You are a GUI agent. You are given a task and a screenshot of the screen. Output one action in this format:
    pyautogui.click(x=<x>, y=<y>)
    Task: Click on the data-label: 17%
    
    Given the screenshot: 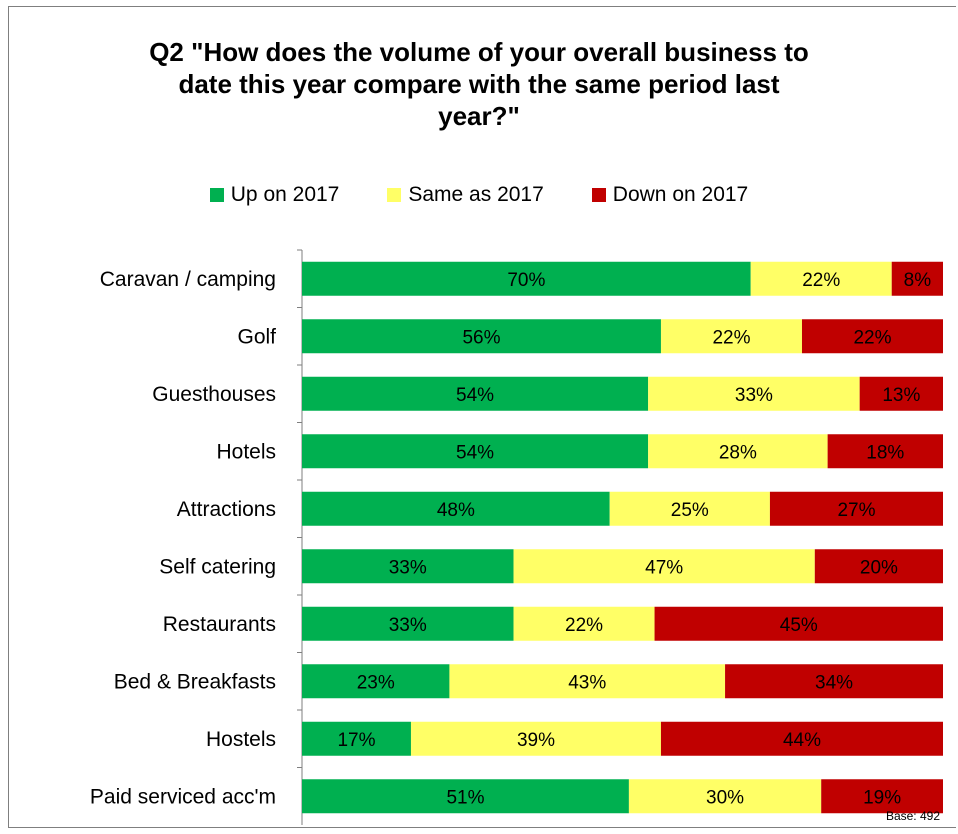 What is the action you would take?
    pyautogui.click(x=356, y=740)
    